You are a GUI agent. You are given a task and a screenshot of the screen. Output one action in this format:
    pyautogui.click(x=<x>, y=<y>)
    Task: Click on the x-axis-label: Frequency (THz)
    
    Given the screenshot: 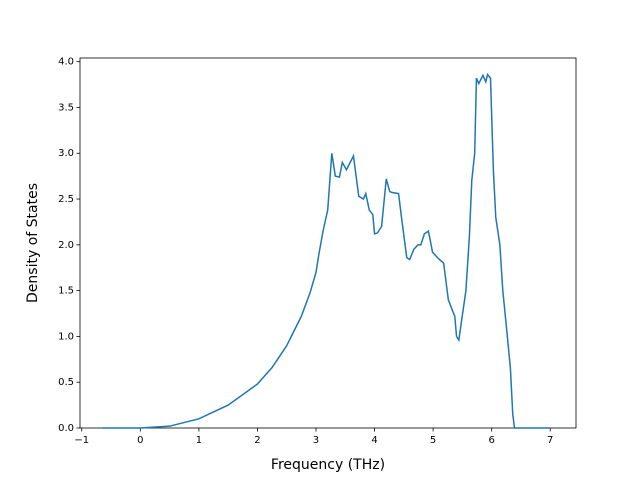 What is the action you would take?
    pyautogui.click(x=328, y=465)
    